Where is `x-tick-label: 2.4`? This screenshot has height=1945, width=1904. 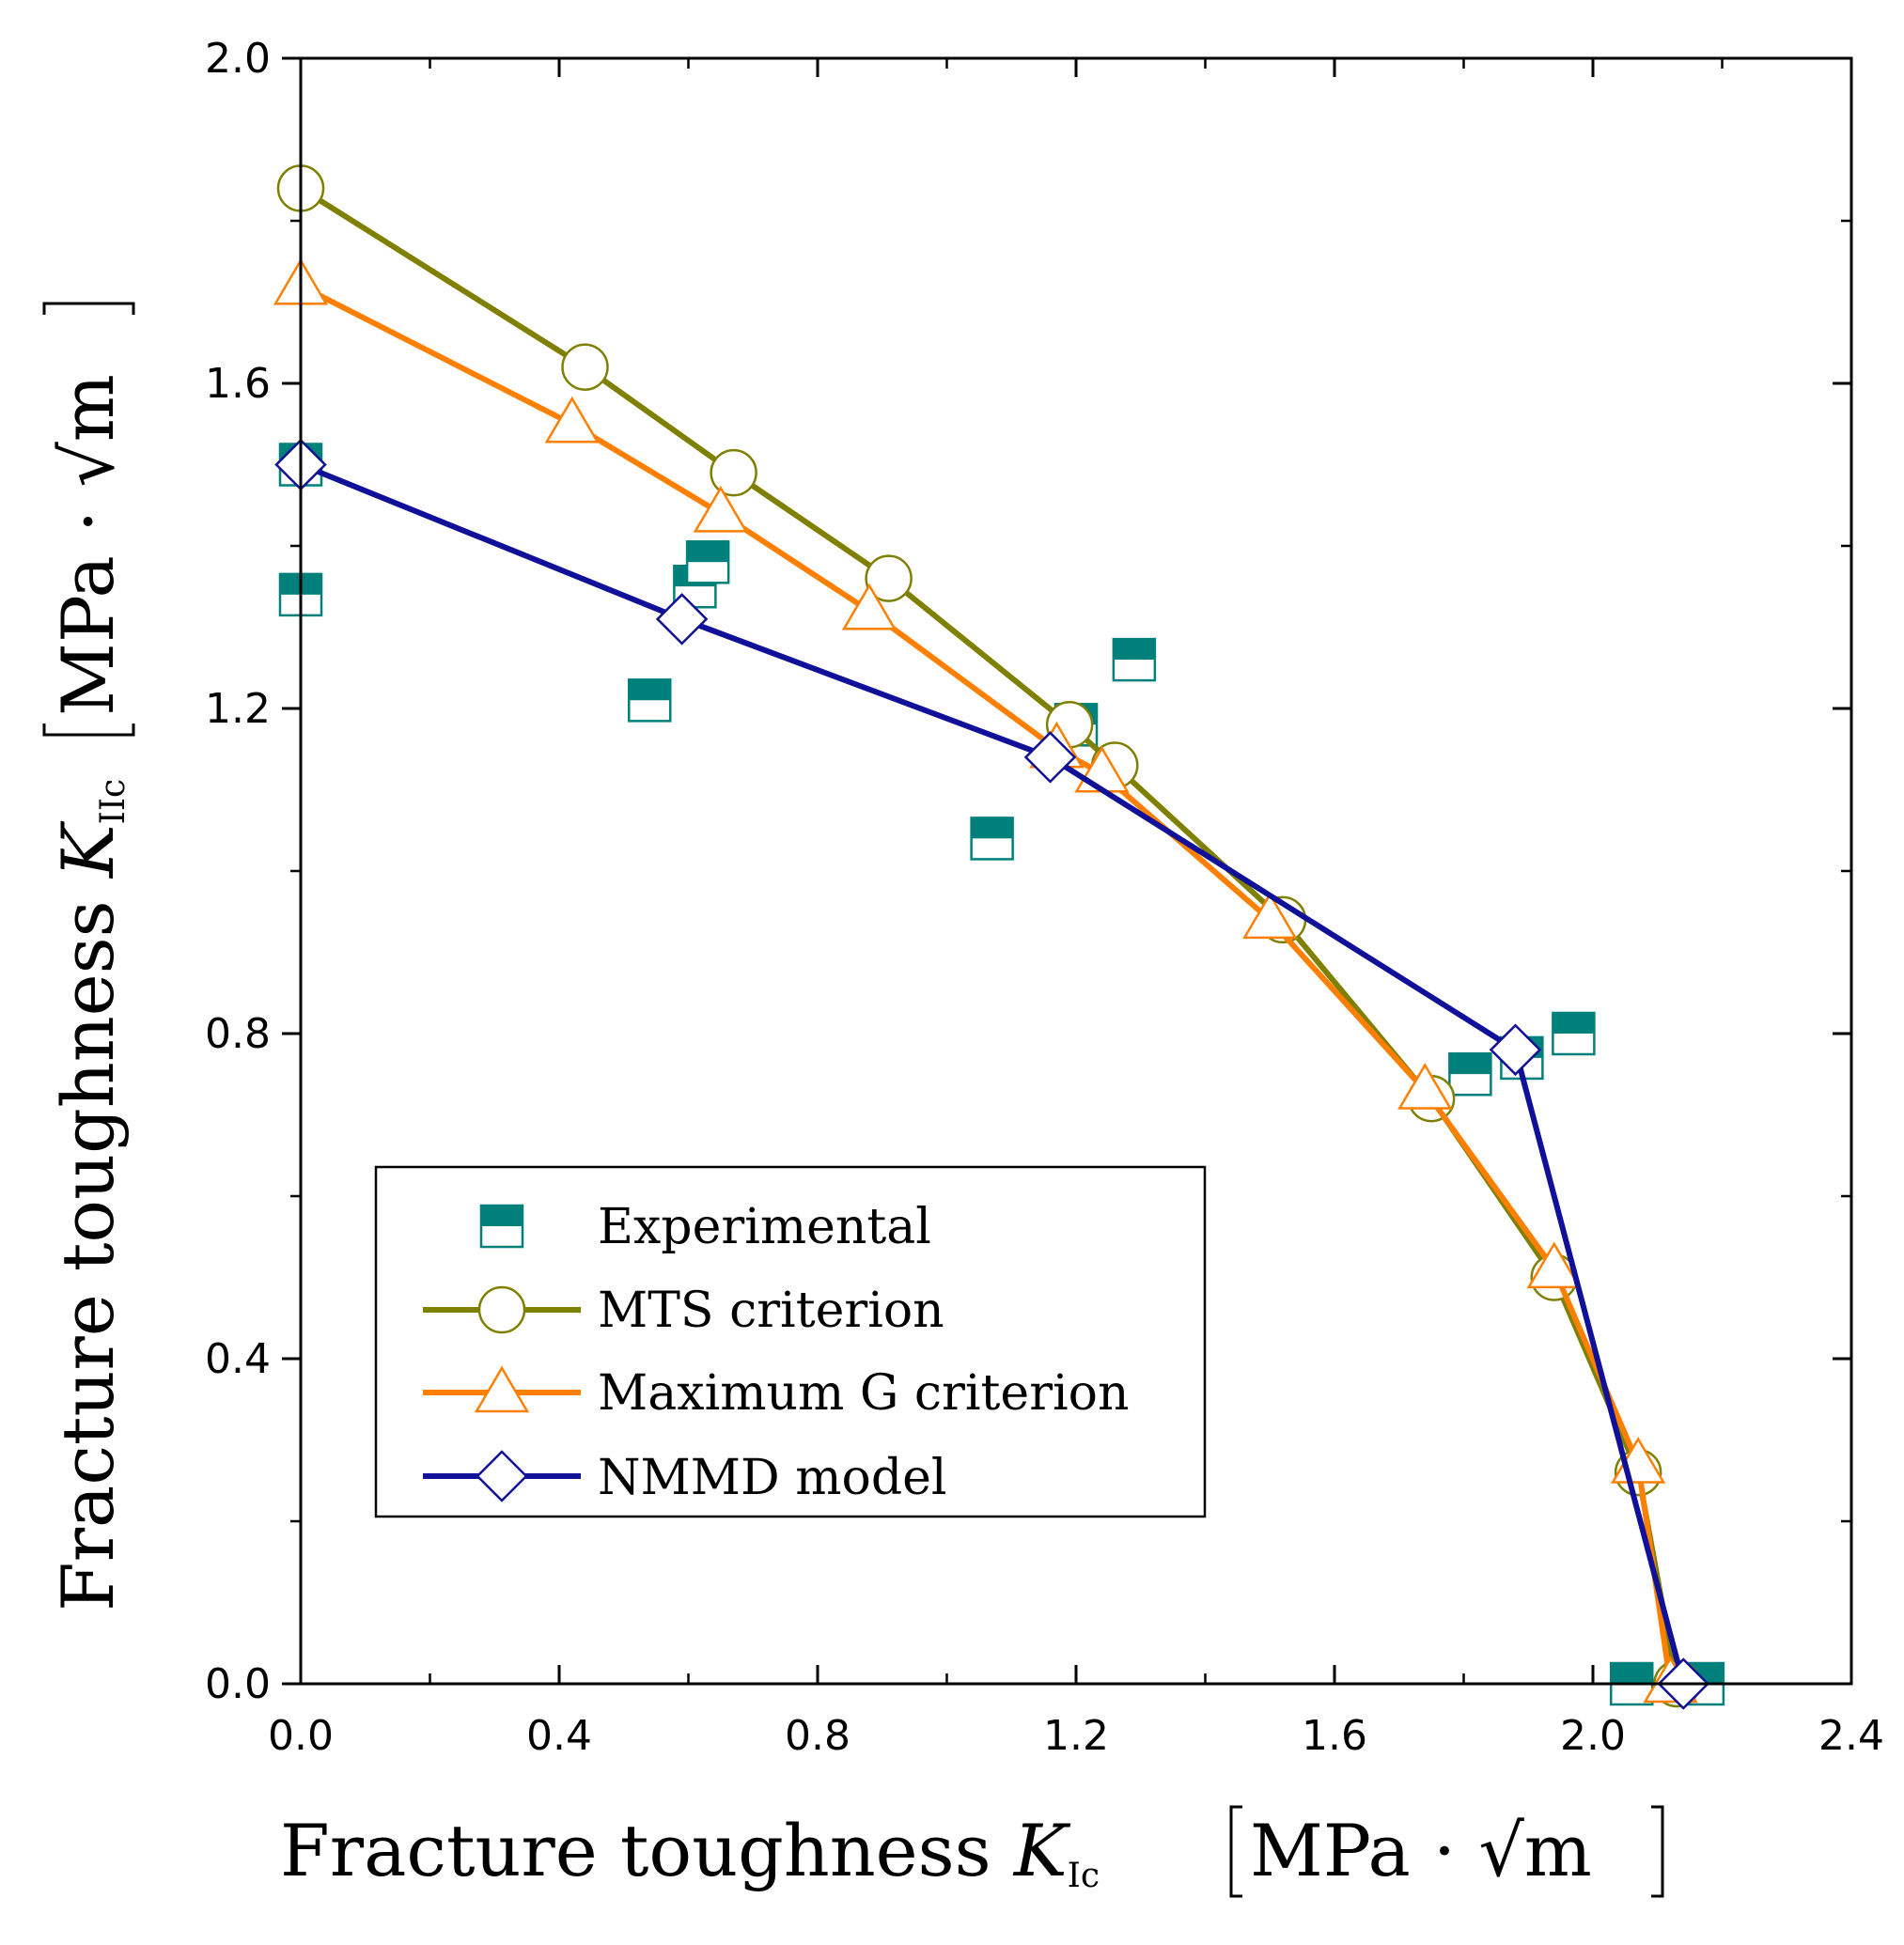
x-tick-label: 2.4 is located at coordinates (1851, 1736).